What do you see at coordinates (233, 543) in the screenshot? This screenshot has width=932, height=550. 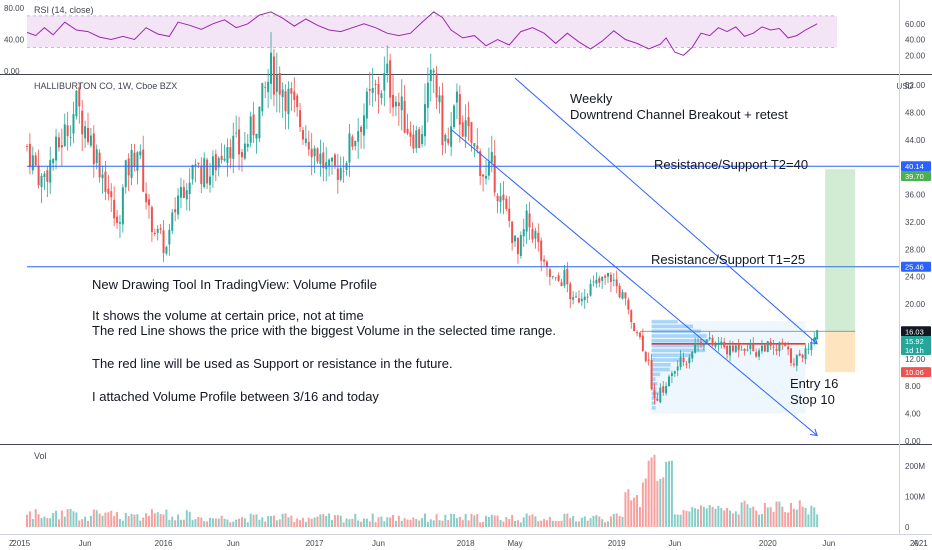 I see `time-axis-label: Jun` at bounding box center [233, 543].